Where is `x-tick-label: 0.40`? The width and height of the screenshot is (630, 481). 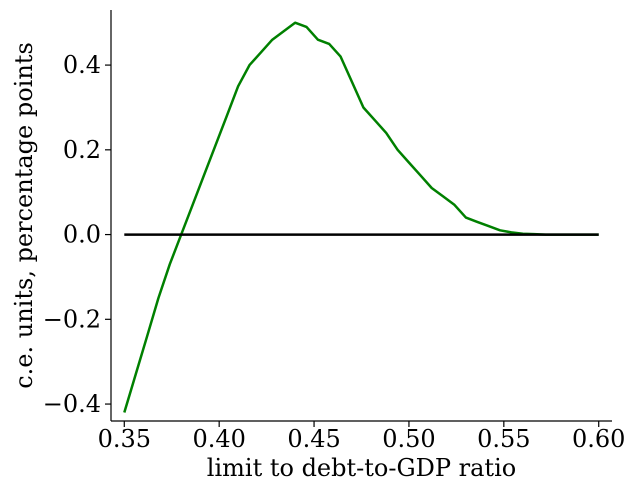
x-tick-label: 0.40 is located at coordinates (218, 439).